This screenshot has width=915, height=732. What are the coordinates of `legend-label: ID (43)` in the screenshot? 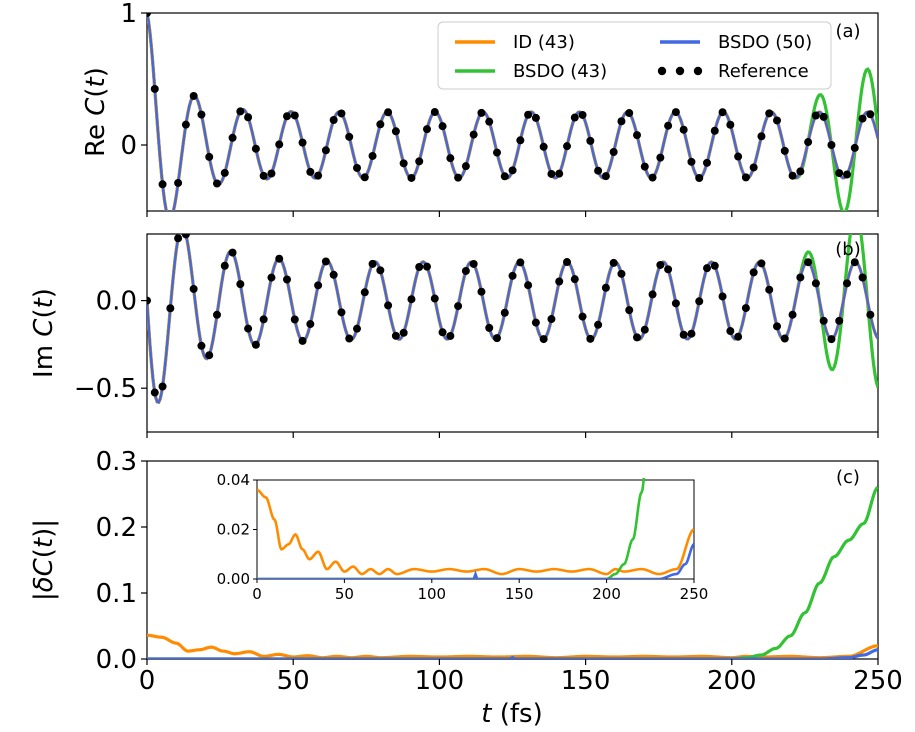 It's located at (544, 42).